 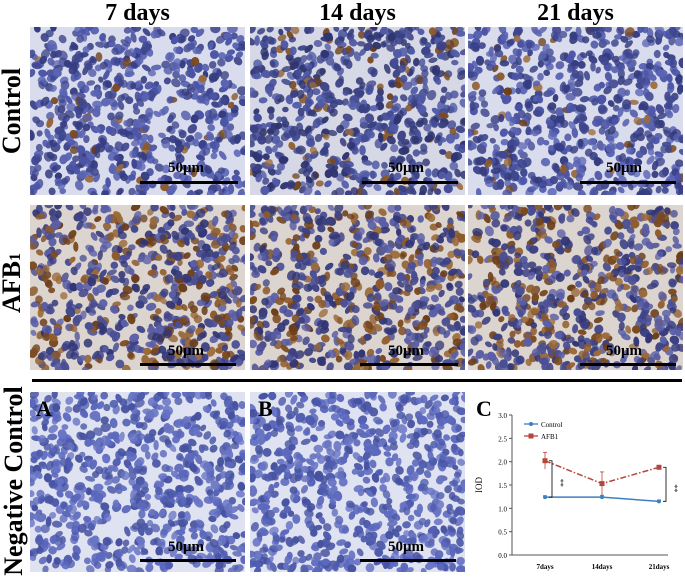 What do you see at coordinates (550, 437) in the screenshot?
I see `legend-label-afb1: AFB1` at bounding box center [550, 437].